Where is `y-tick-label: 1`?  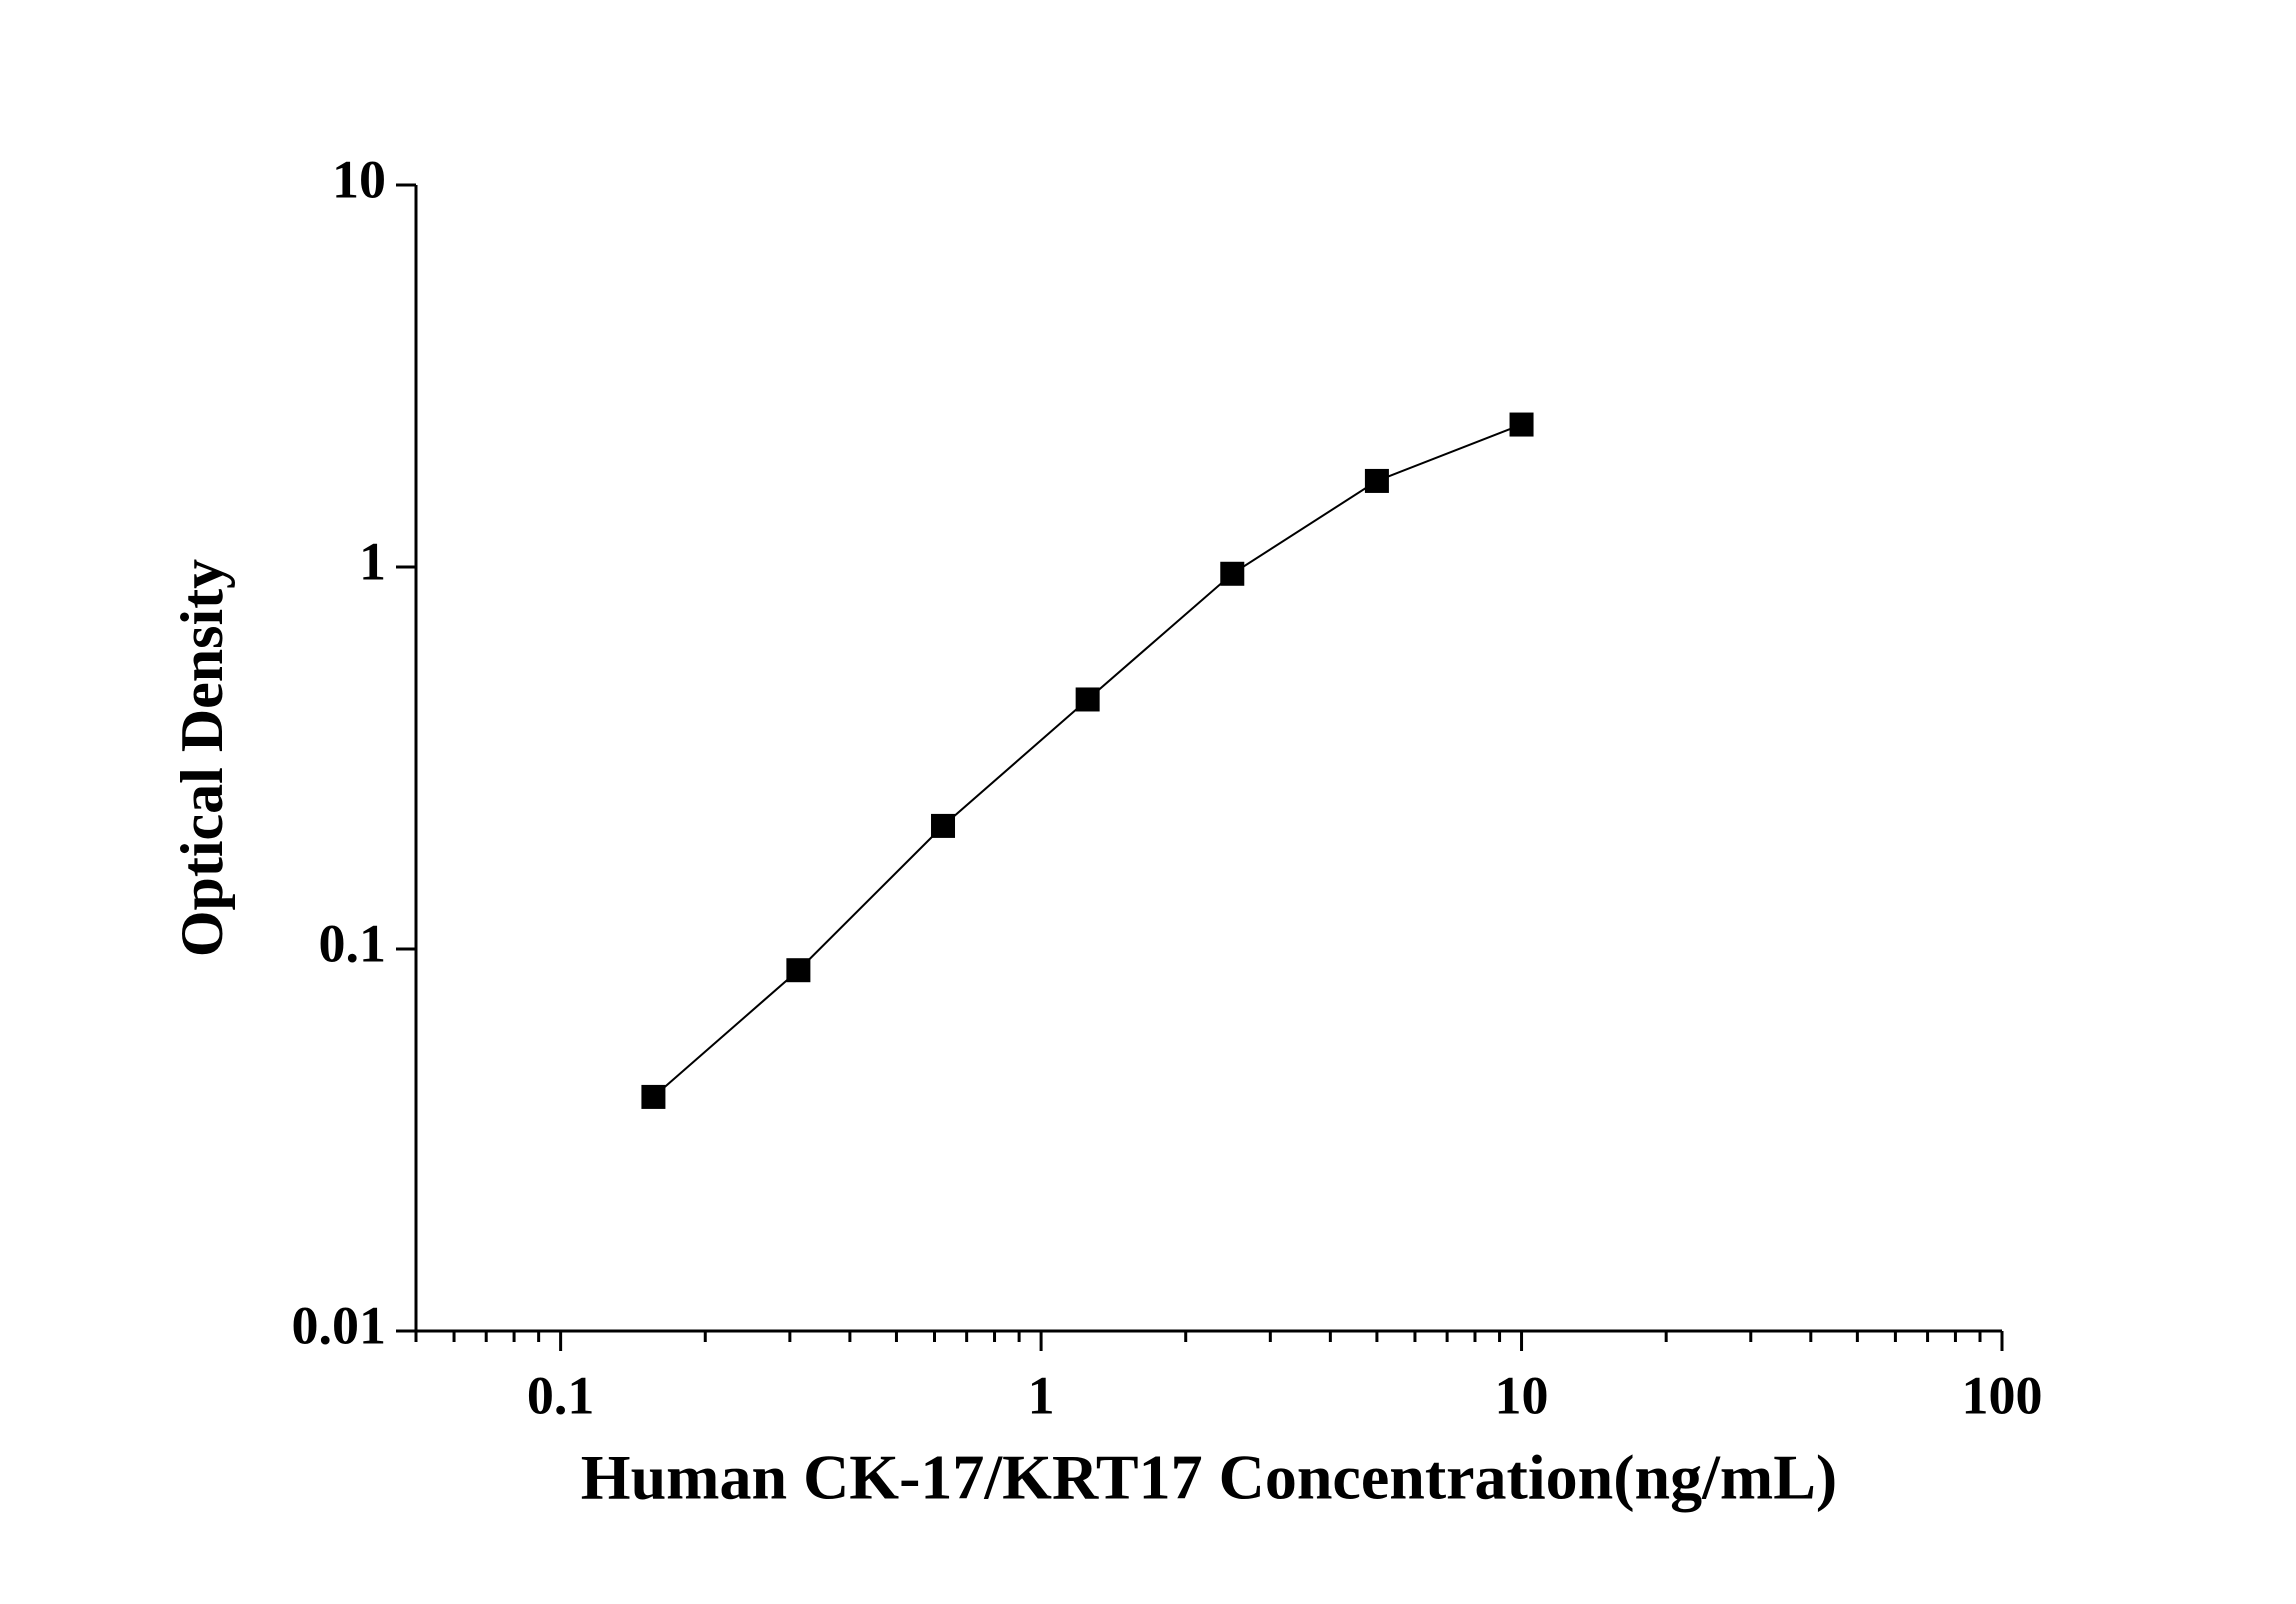
y-tick-label: 1 is located at coordinates (372, 561).